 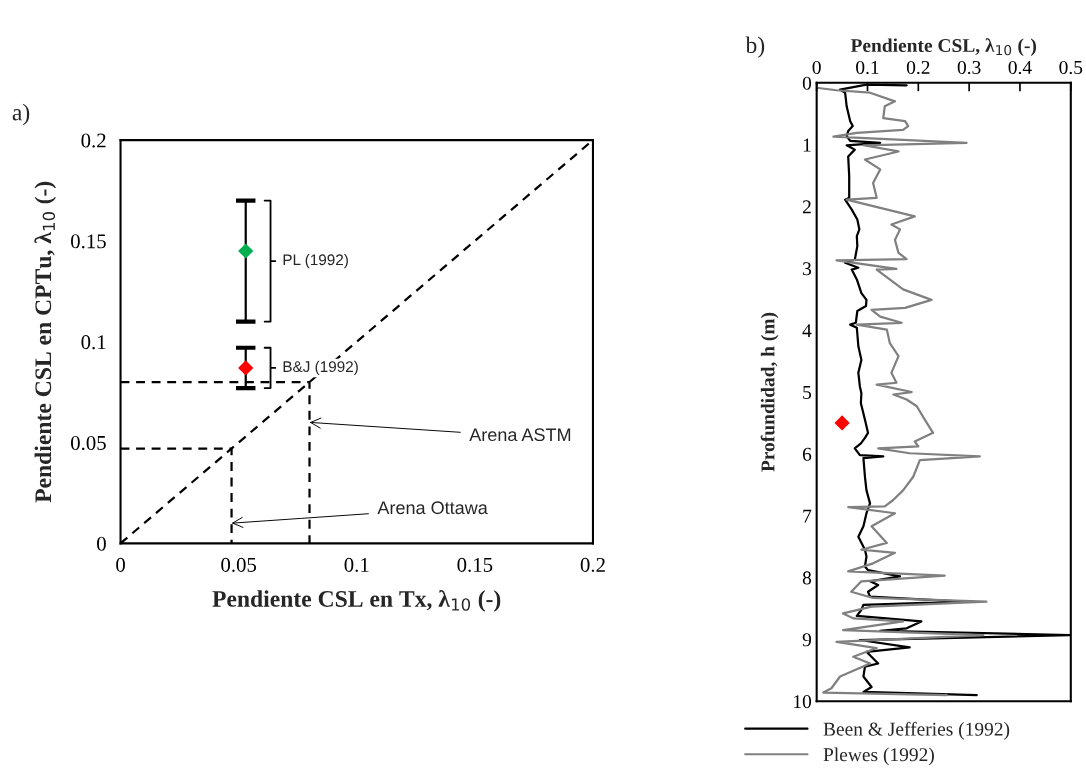 What do you see at coordinates (88, 241) in the screenshot?
I see `y-tick-label: 0.15` at bounding box center [88, 241].